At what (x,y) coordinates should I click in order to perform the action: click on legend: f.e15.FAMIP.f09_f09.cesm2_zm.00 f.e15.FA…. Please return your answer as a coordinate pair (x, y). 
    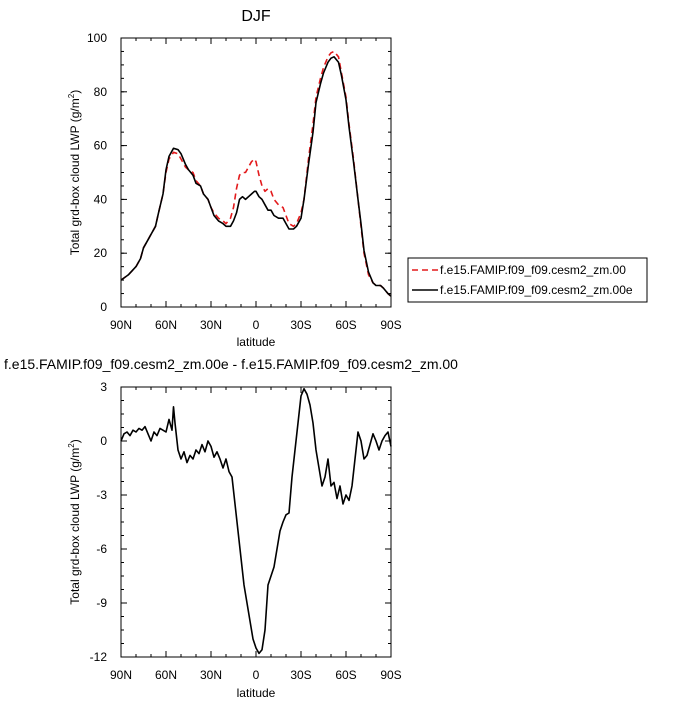
    Looking at the image, I should click on (527, 280).